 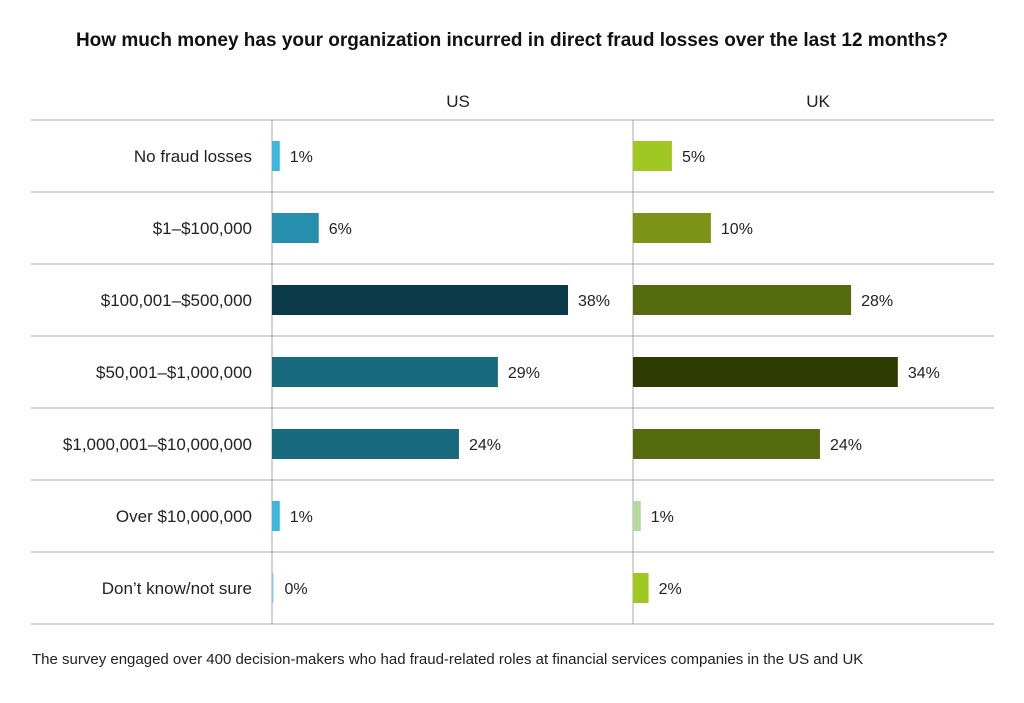 I want to click on value-label-us: 24%, so click(x=485, y=445).